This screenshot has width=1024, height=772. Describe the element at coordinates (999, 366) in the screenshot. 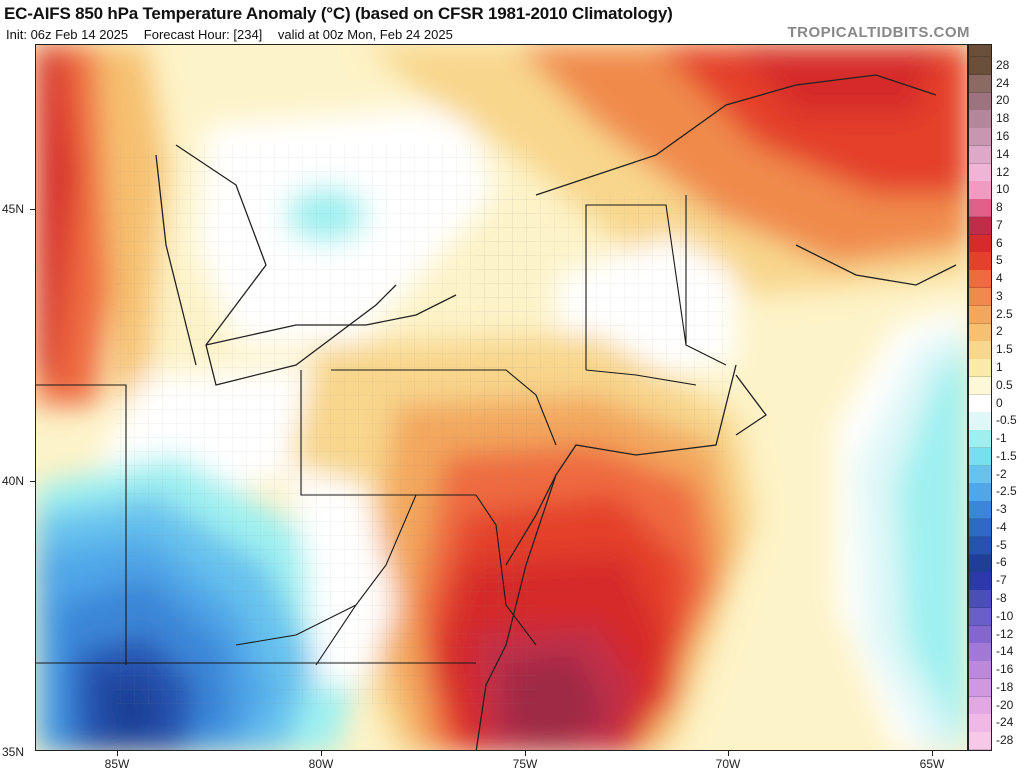

I see `colorbar-label: 1` at that location.